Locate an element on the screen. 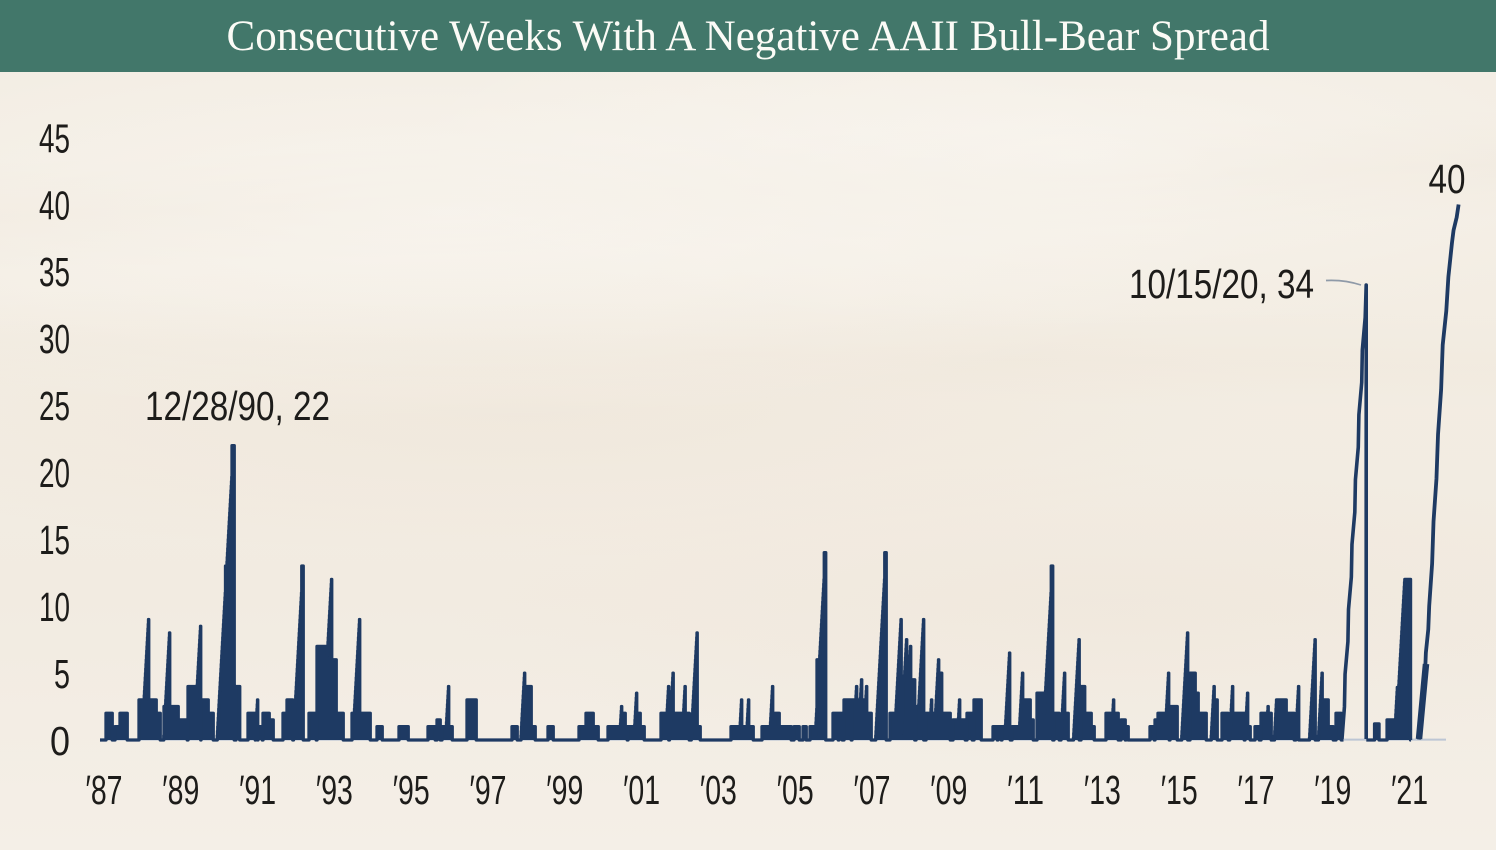  svg-text: 35 is located at coordinates (54, 272).